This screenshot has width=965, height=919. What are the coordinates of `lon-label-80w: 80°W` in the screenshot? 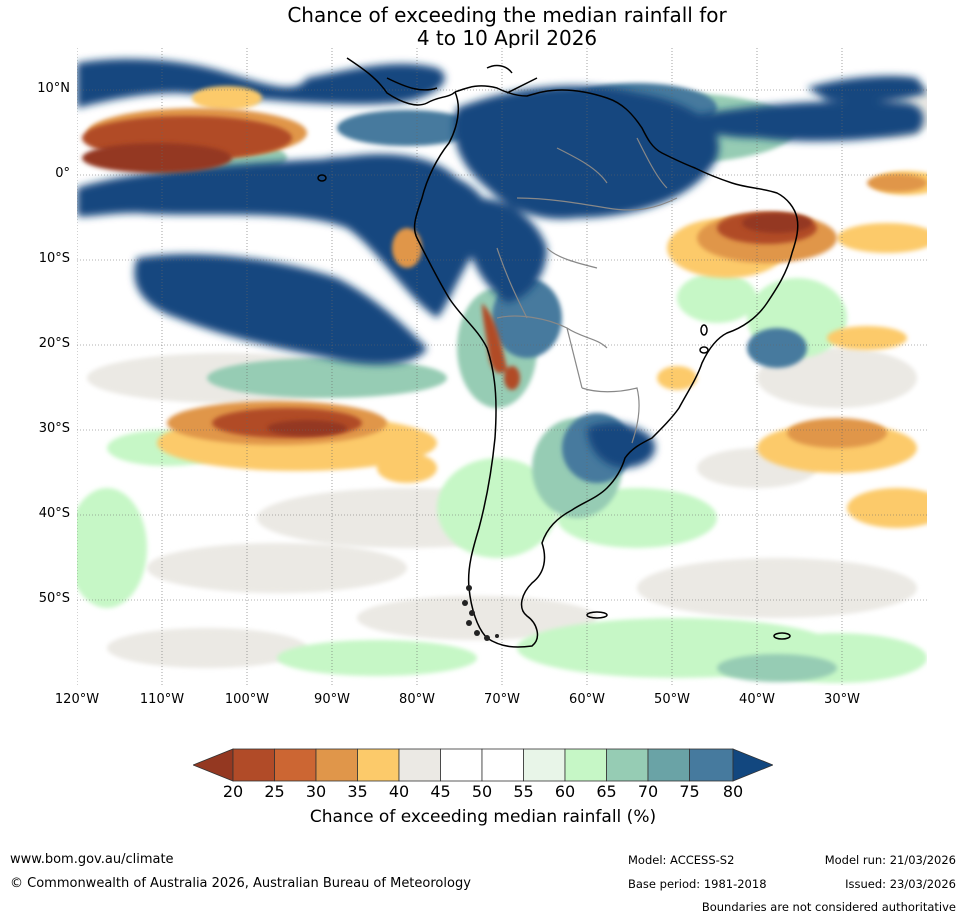 It's located at (417, 699).